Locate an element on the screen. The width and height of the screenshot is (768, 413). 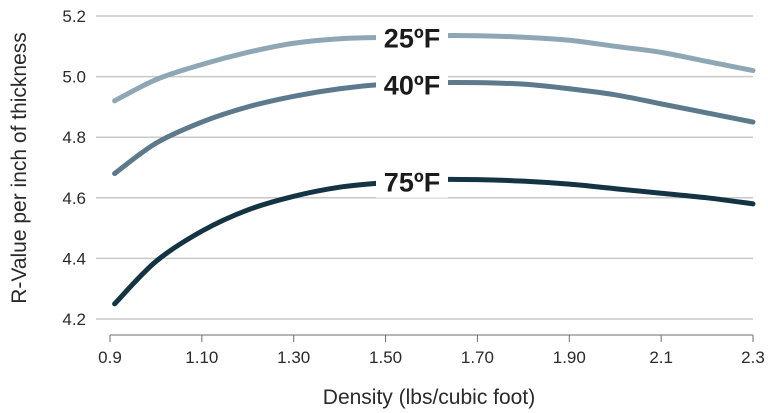
x-tick-label: 0.9 is located at coordinates (110, 357).